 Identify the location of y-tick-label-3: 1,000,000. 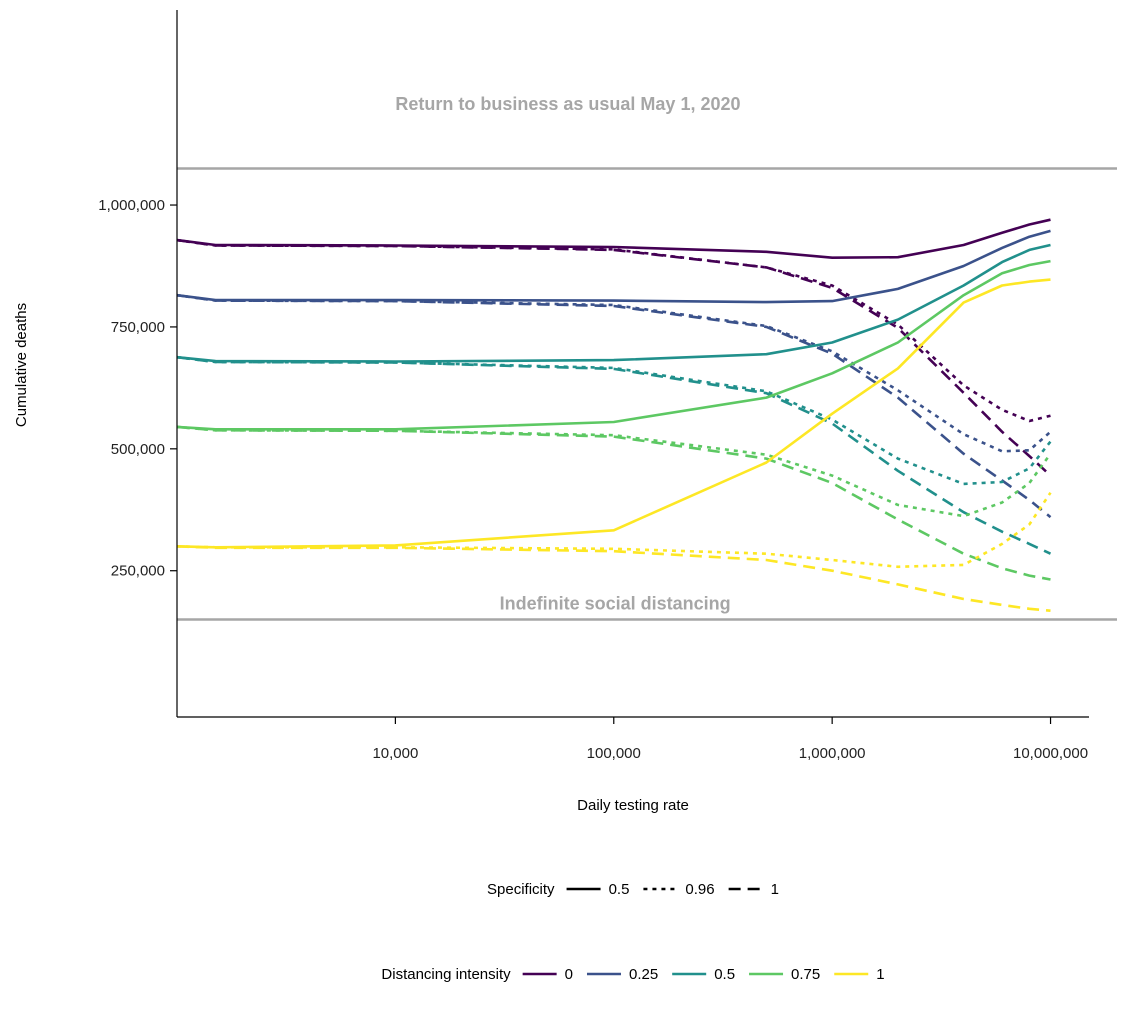
(131, 205).